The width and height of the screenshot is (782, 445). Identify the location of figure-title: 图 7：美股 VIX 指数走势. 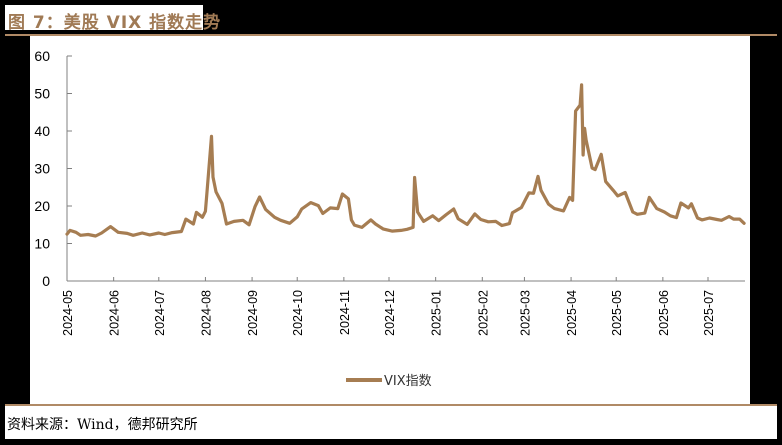
(115, 23).